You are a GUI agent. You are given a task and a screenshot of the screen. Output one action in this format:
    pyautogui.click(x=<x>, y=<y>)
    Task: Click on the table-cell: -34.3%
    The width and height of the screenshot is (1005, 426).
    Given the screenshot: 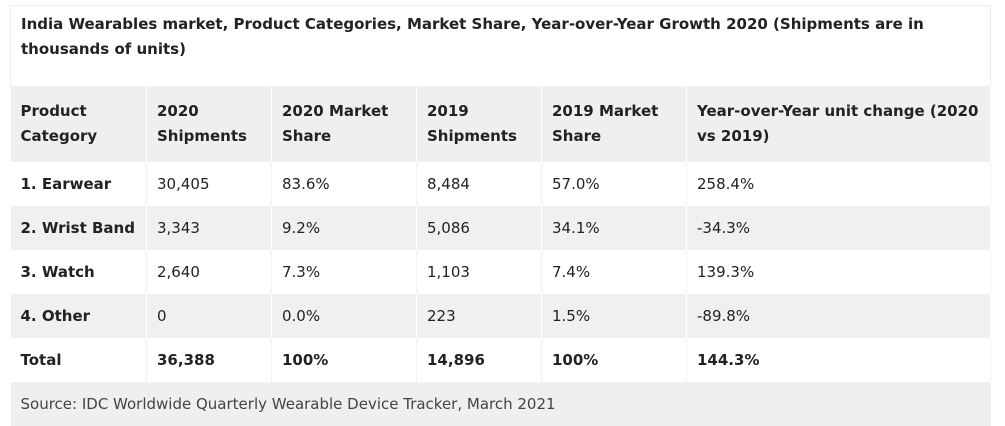 What is the action you would take?
    pyautogui.click(x=839, y=228)
    